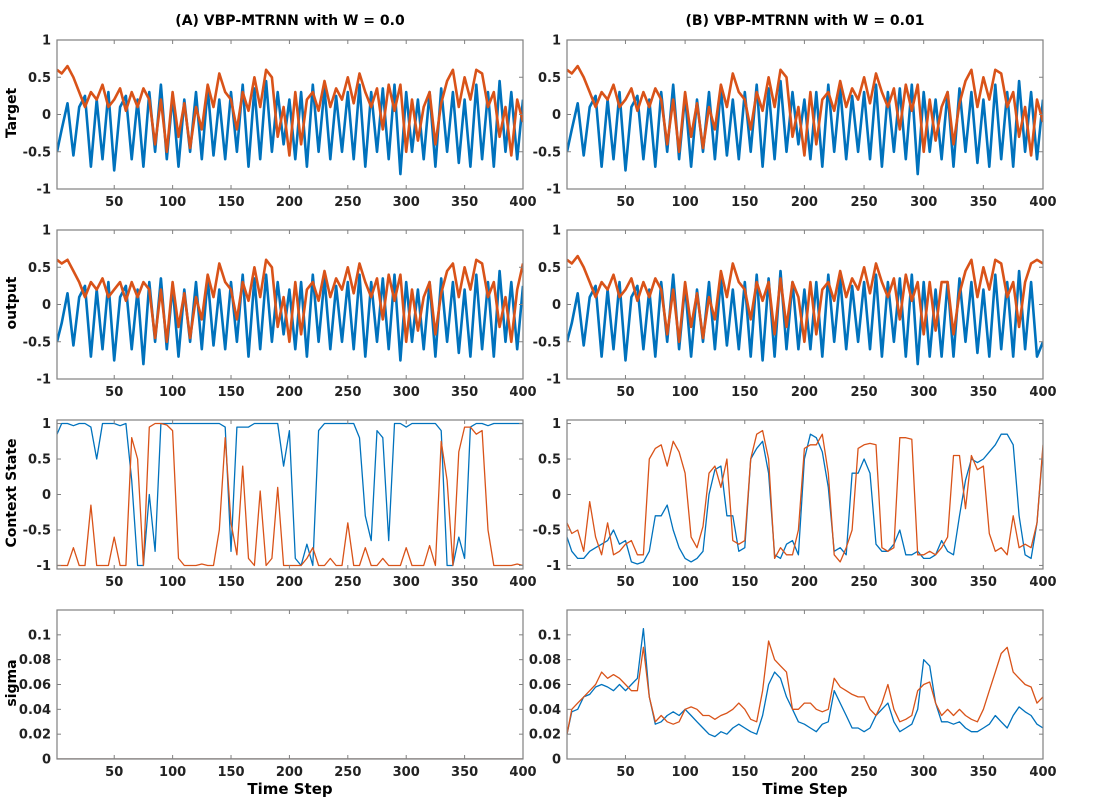 The width and height of the screenshot is (1100, 800). I want to click on y-tick-label: 0.1, so click(39, 635).